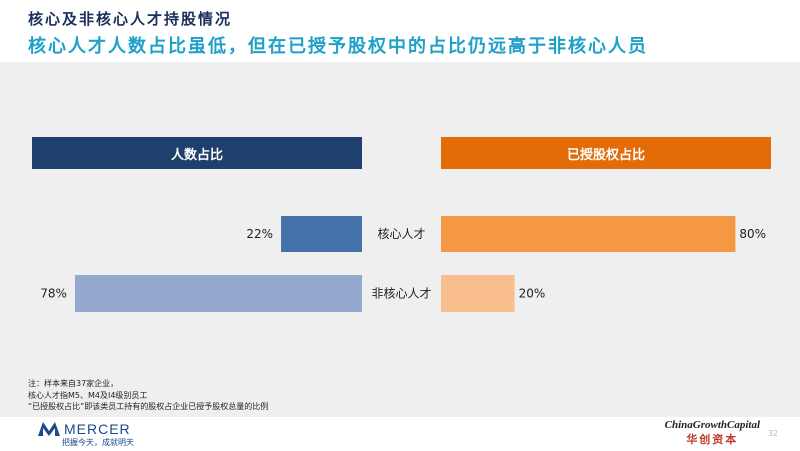 The height and width of the screenshot is (451, 800). What do you see at coordinates (752, 234) in the screenshot?
I see `bar-label-right-0: 80%` at bounding box center [752, 234].